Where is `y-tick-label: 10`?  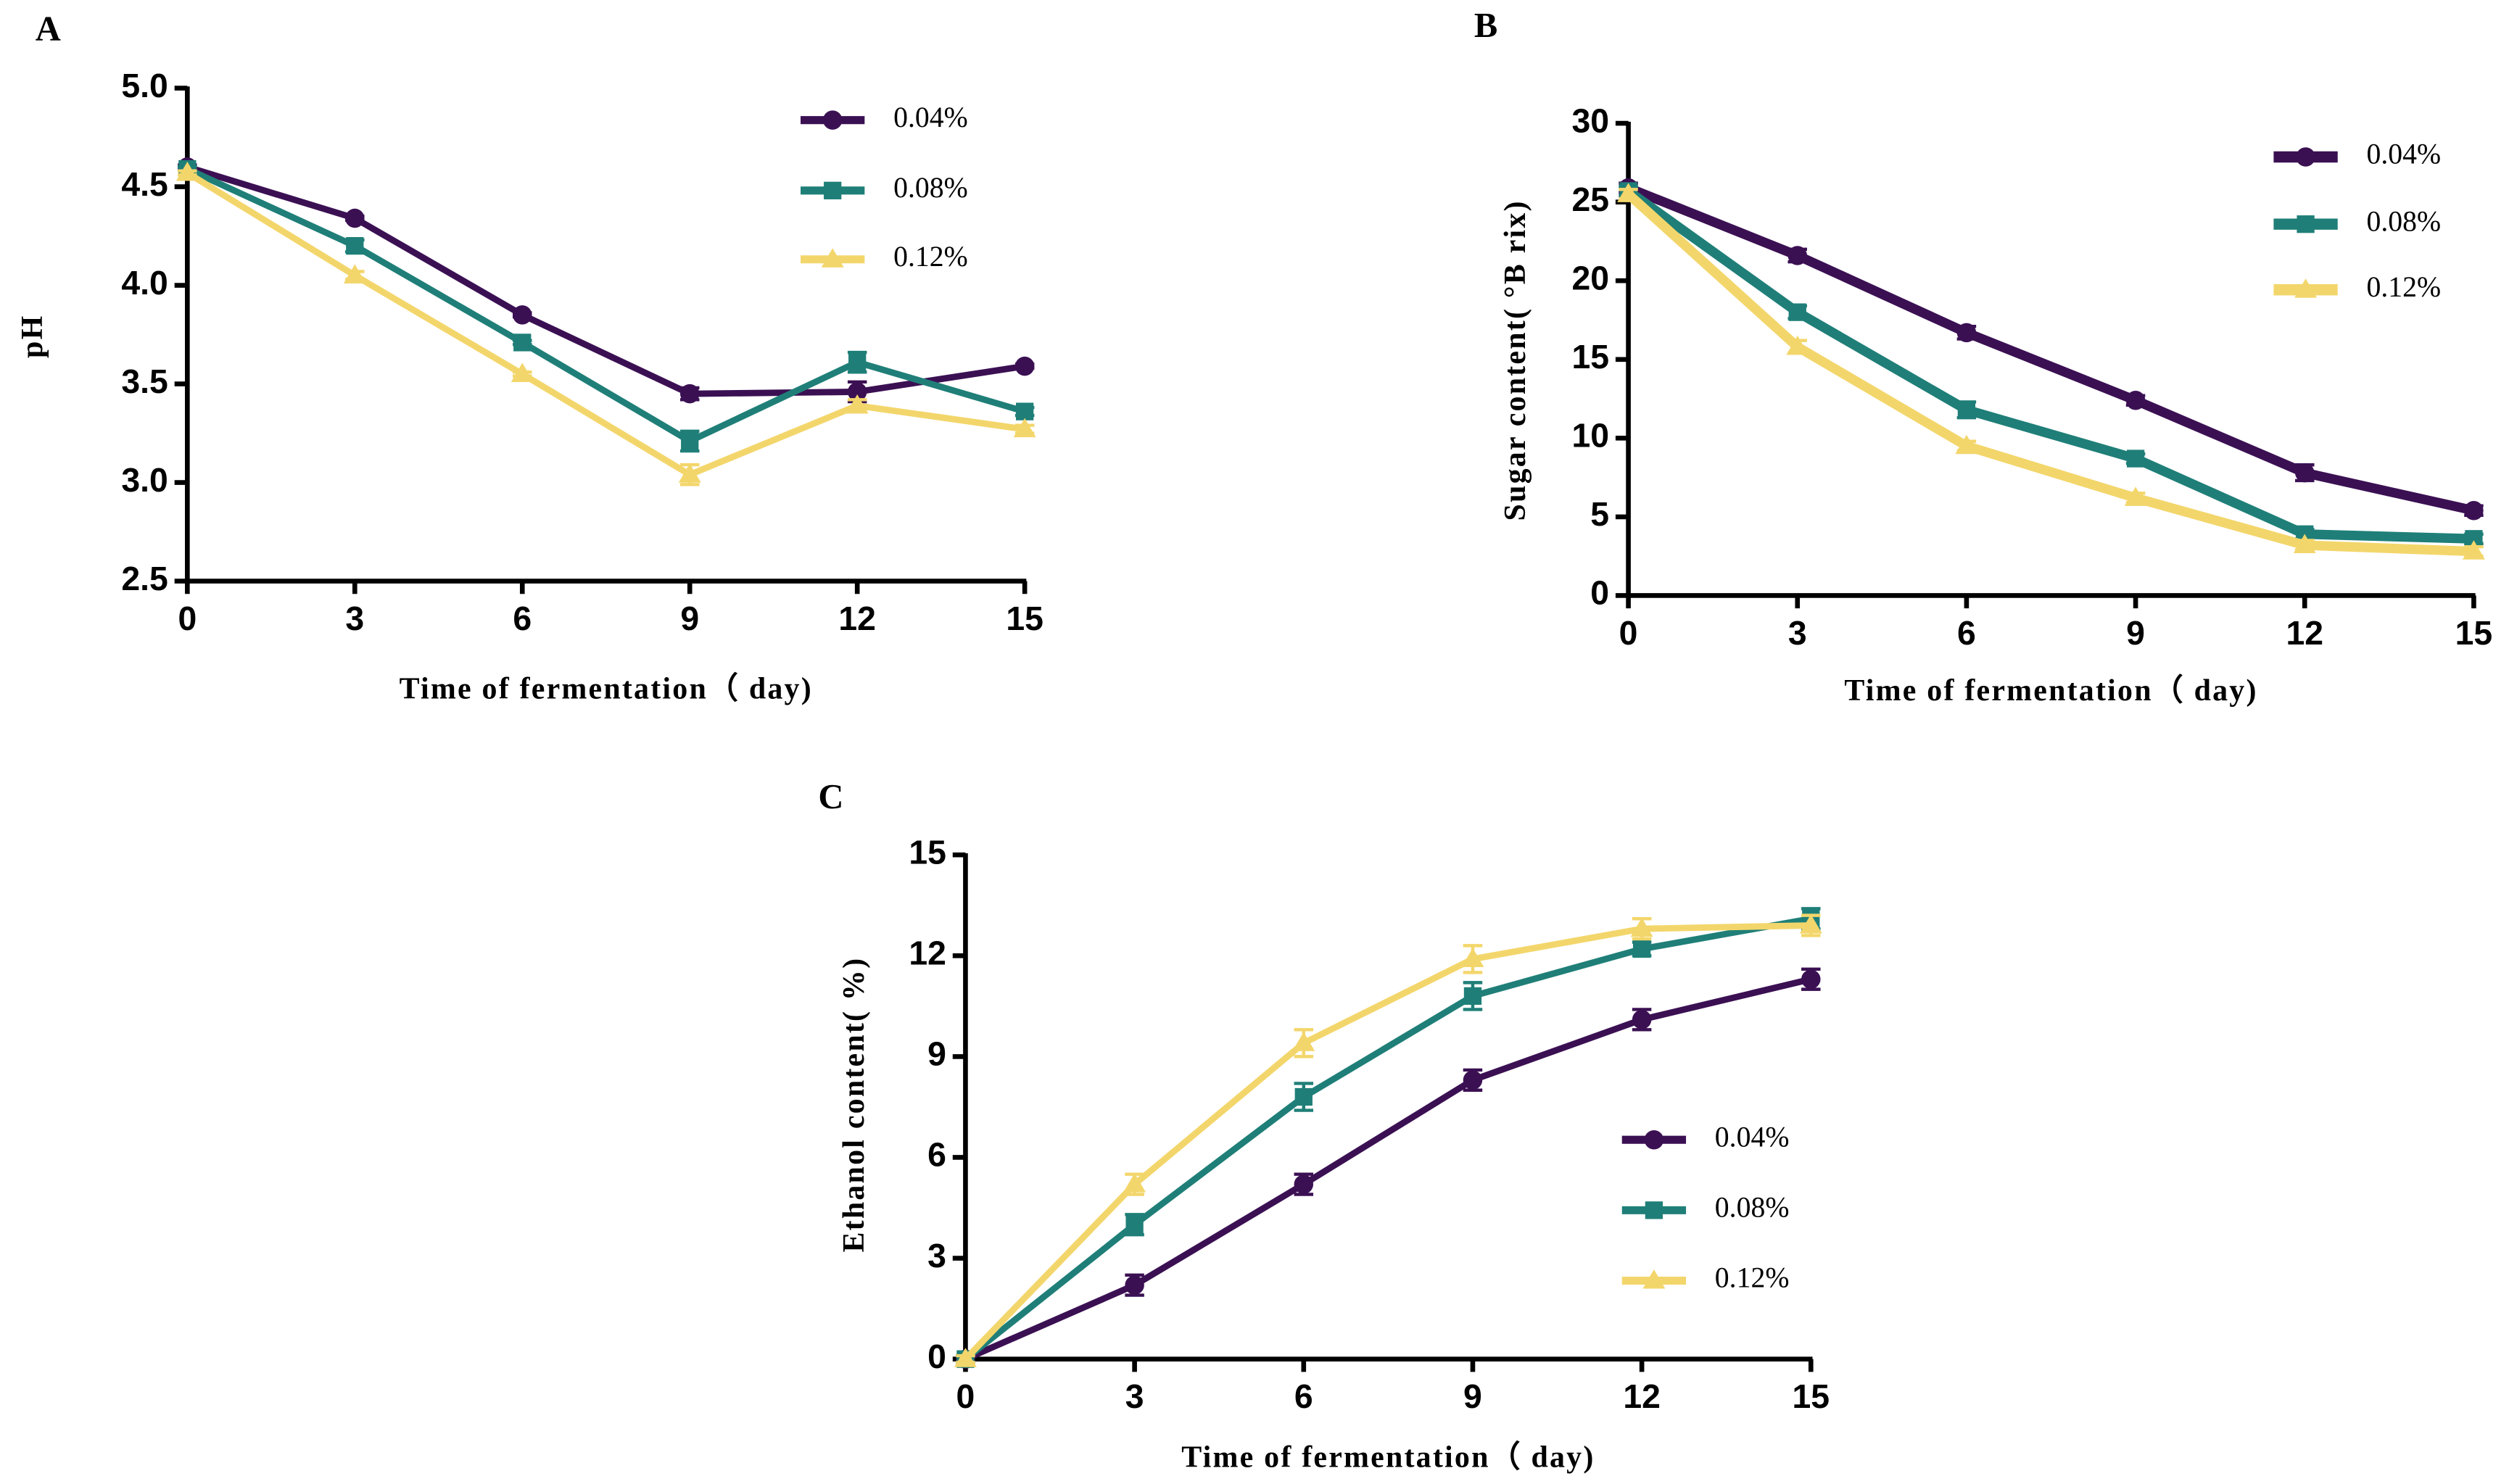 y-tick-label: 10 is located at coordinates (1591, 436).